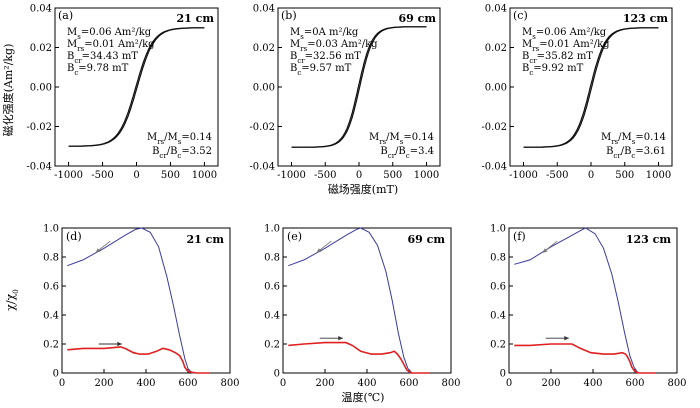  Describe the element at coordinates (566, 46) in the screenshot. I see `parameter-line: Mrs=0.01 Am²/kg` at that location.